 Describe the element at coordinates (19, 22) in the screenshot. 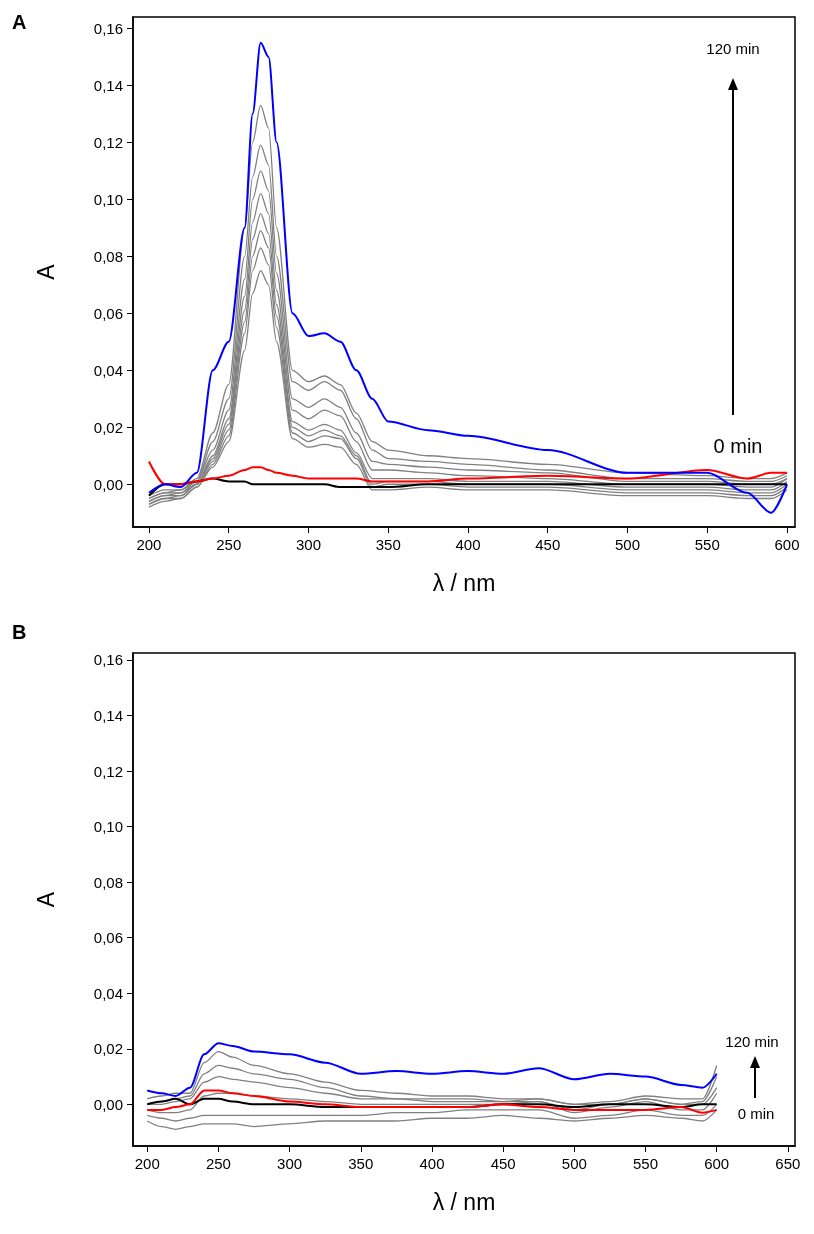

I see `chart-title: A` at that location.